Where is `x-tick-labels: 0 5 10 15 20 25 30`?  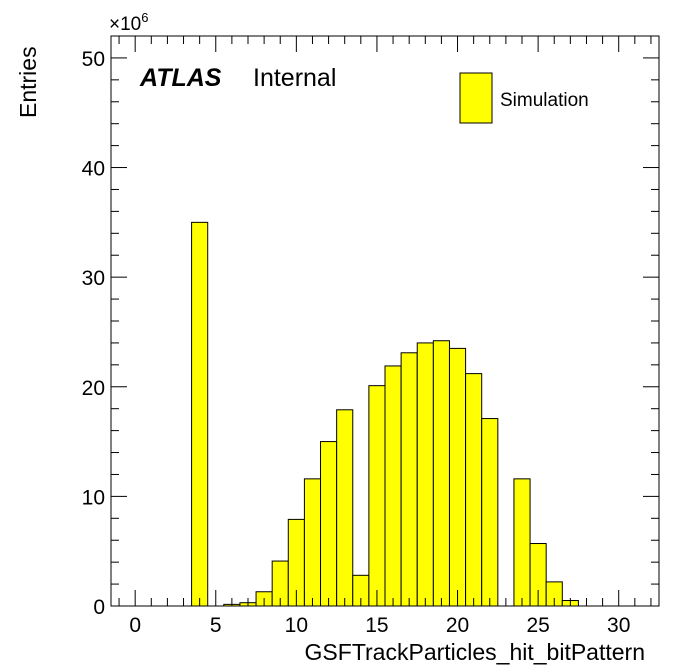 x-tick-labels: 0 5 10 15 20 25 30 is located at coordinates (379, 625).